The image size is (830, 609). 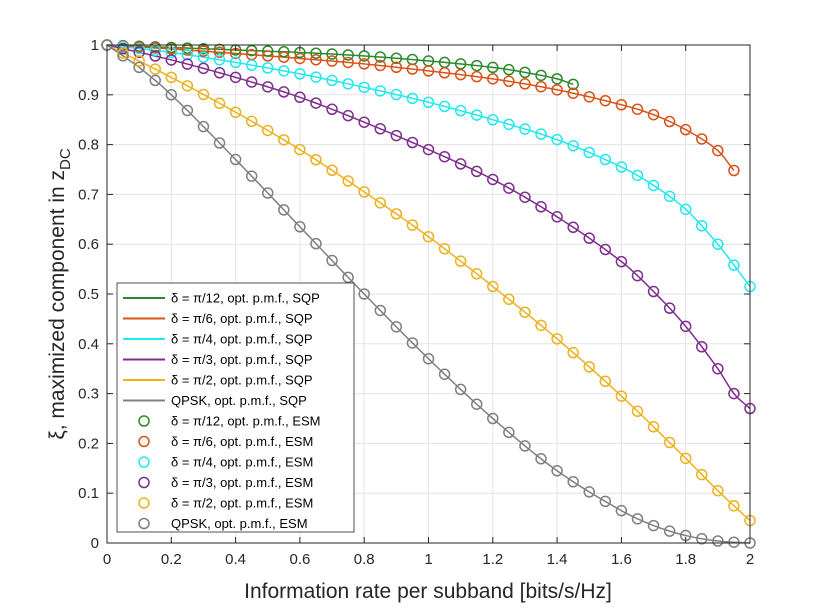 I want to click on x-tick-label: 0.6, so click(x=299, y=559).